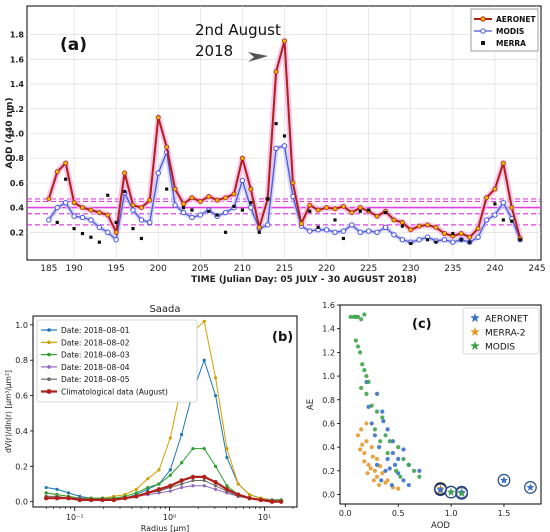 The width and height of the screenshot is (550, 532). I want to click on y-tick-label: 1.6, so click(17, 59).